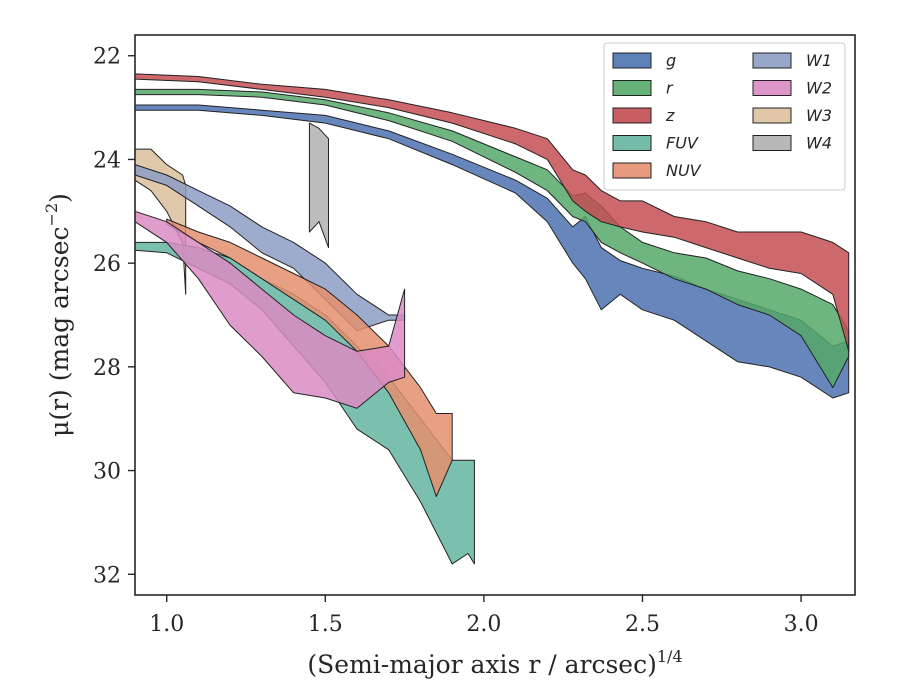  I want to click on legend-label-w3: W3, so click(819, 115).